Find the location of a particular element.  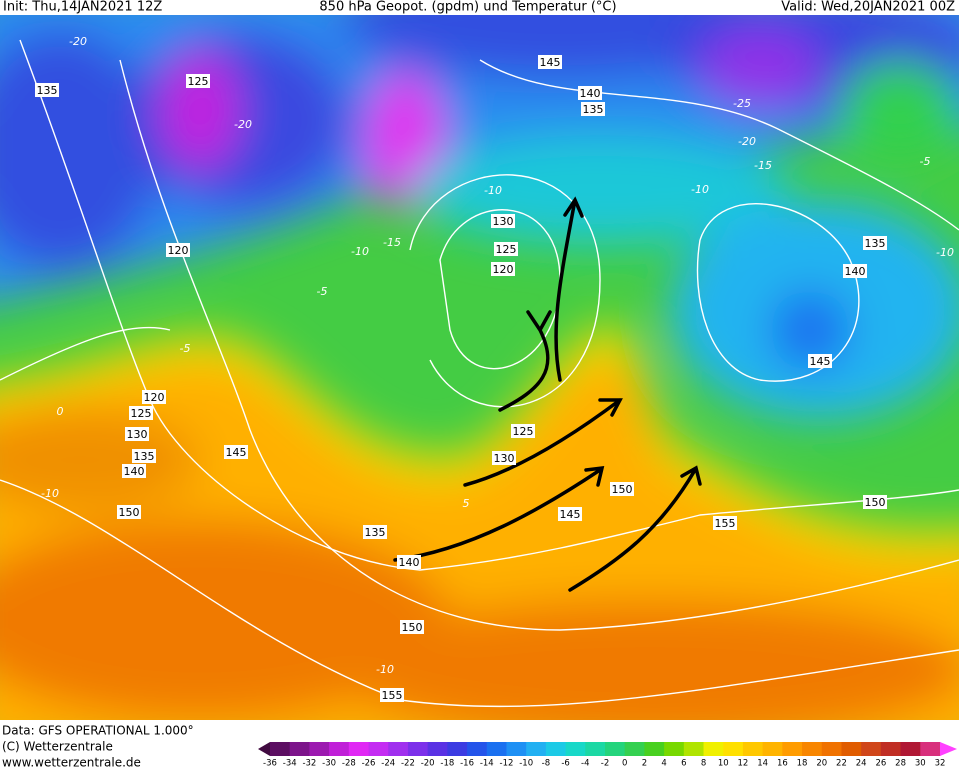

colorbar-tick-label: -32 is located at coordinates (309, 764).